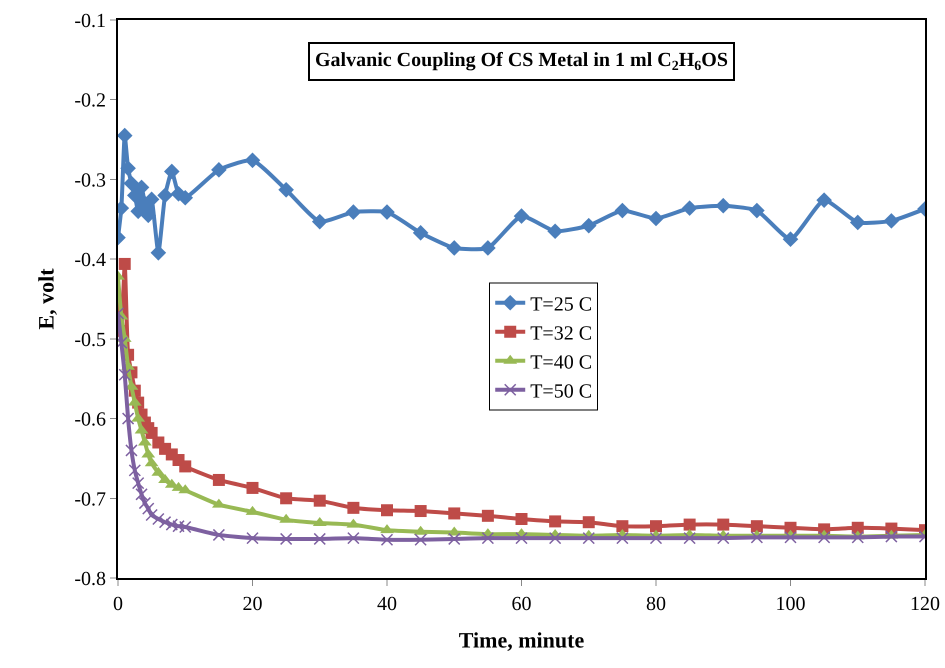 The image size is (945, 668). Describe the element at coordinates (521, 61) in the screenshot. I see `text: Galvanic Coupling Of CS Metal in 1 ml C$_{2}$H$_{6}$OS` at that location.